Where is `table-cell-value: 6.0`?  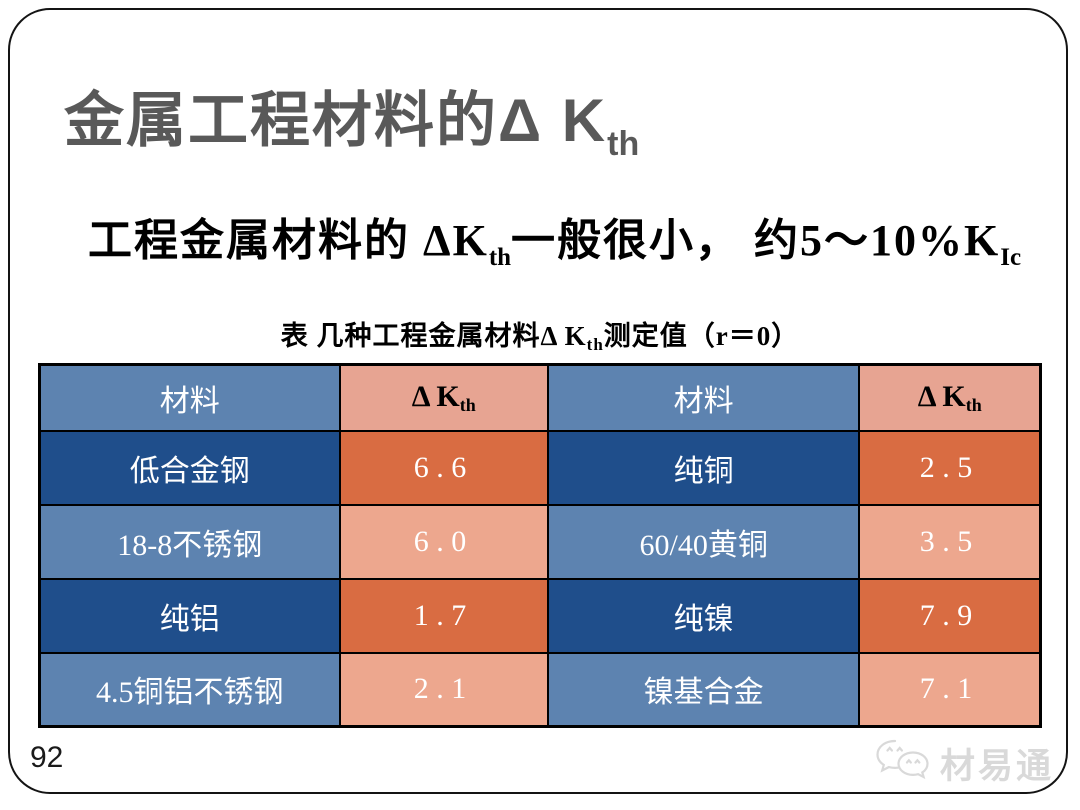 table-cell-value: 6.0 is located at coordinates (443, 541).